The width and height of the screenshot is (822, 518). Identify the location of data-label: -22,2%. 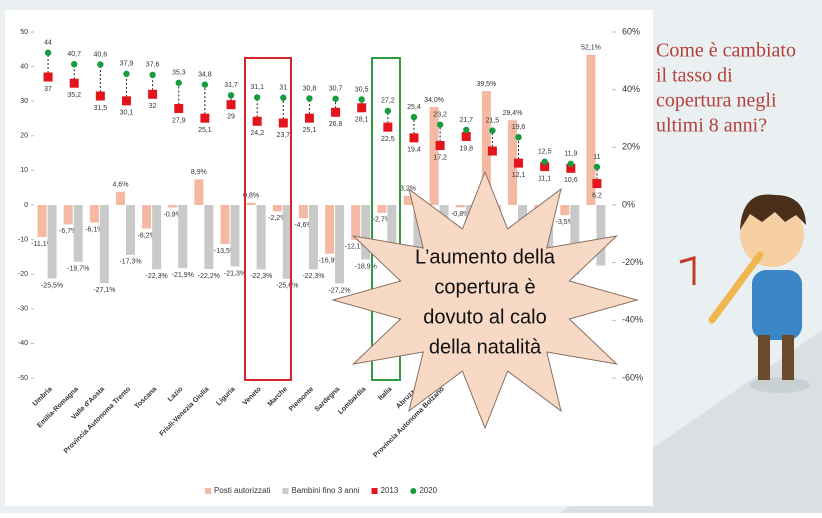
(209, 276).